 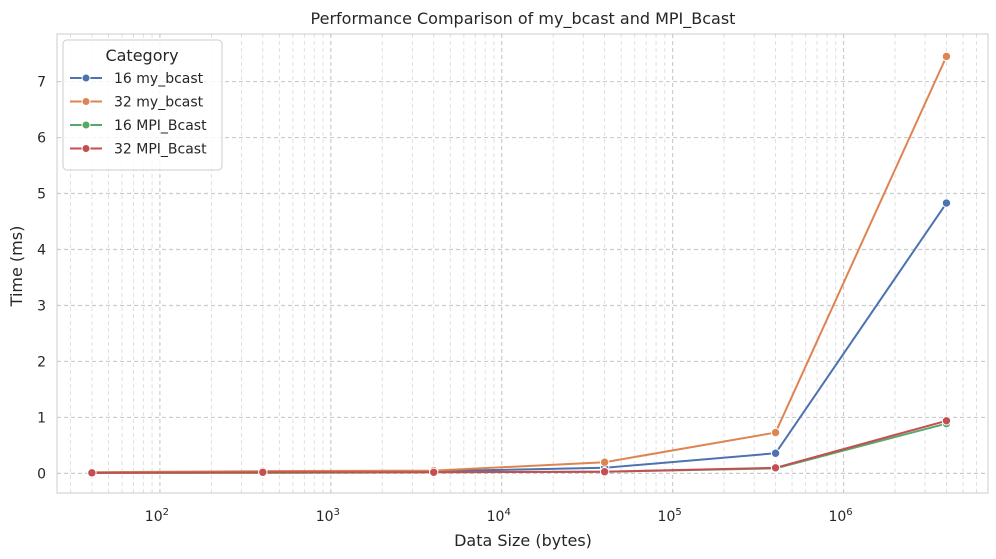 What do you see at coordinates (16, 267) in the screenshot?
I see `y-axis-label: Time (ms)` at bounding box center [16, 267].